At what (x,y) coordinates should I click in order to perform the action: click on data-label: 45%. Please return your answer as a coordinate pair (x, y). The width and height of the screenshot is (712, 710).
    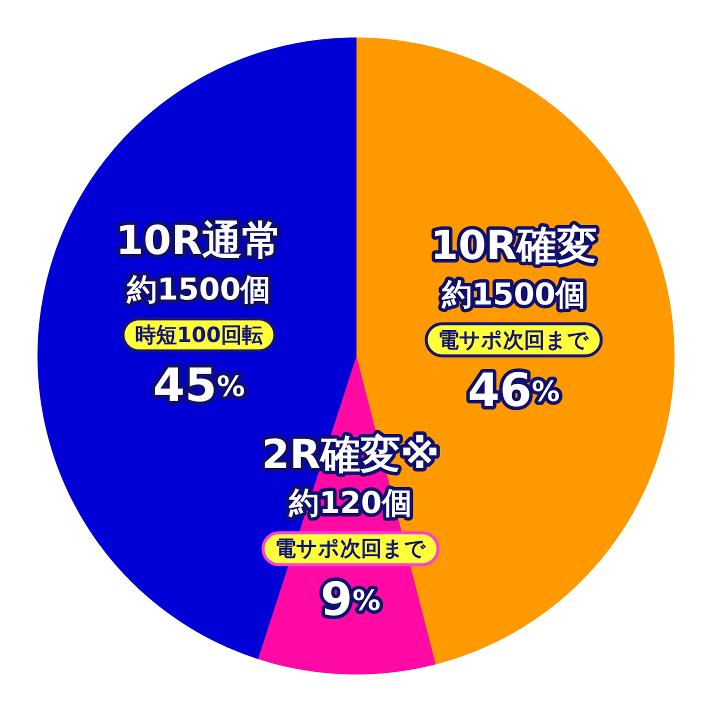
    Looking at the image, I should click on (198, 385).